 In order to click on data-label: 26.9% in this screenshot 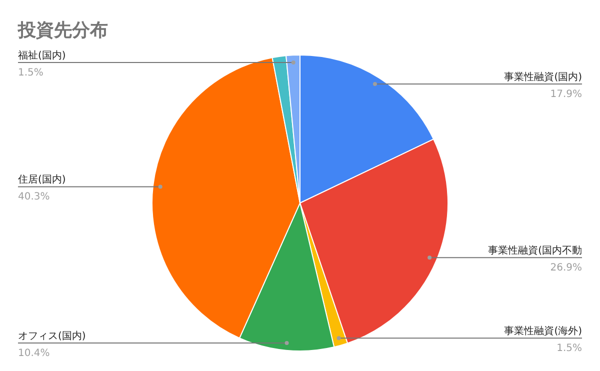, I will do `click(566, 268)`.